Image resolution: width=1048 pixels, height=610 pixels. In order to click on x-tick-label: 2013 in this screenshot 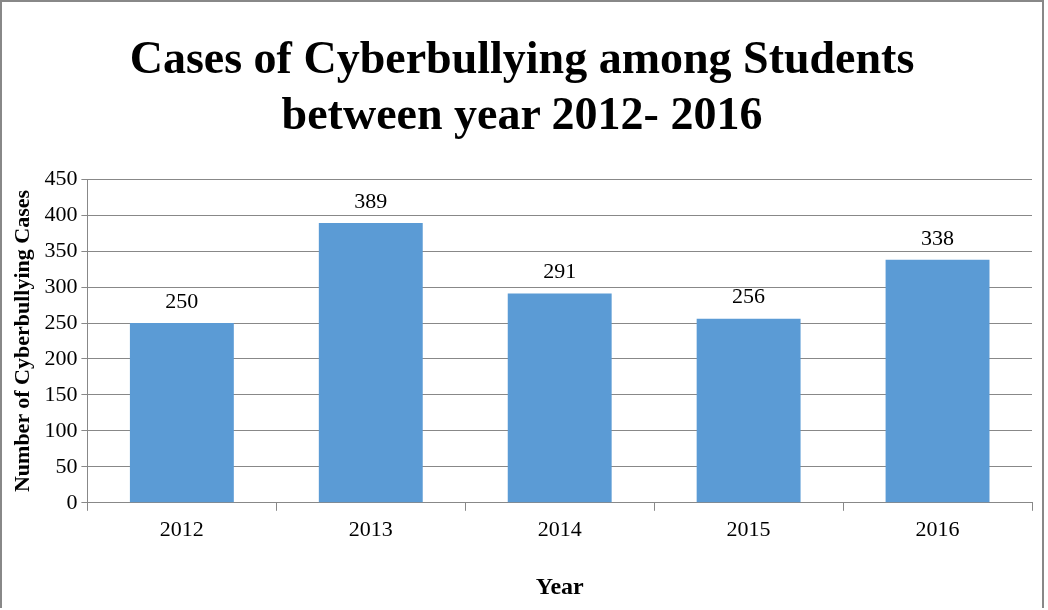, I will do `click(370, 528)`.